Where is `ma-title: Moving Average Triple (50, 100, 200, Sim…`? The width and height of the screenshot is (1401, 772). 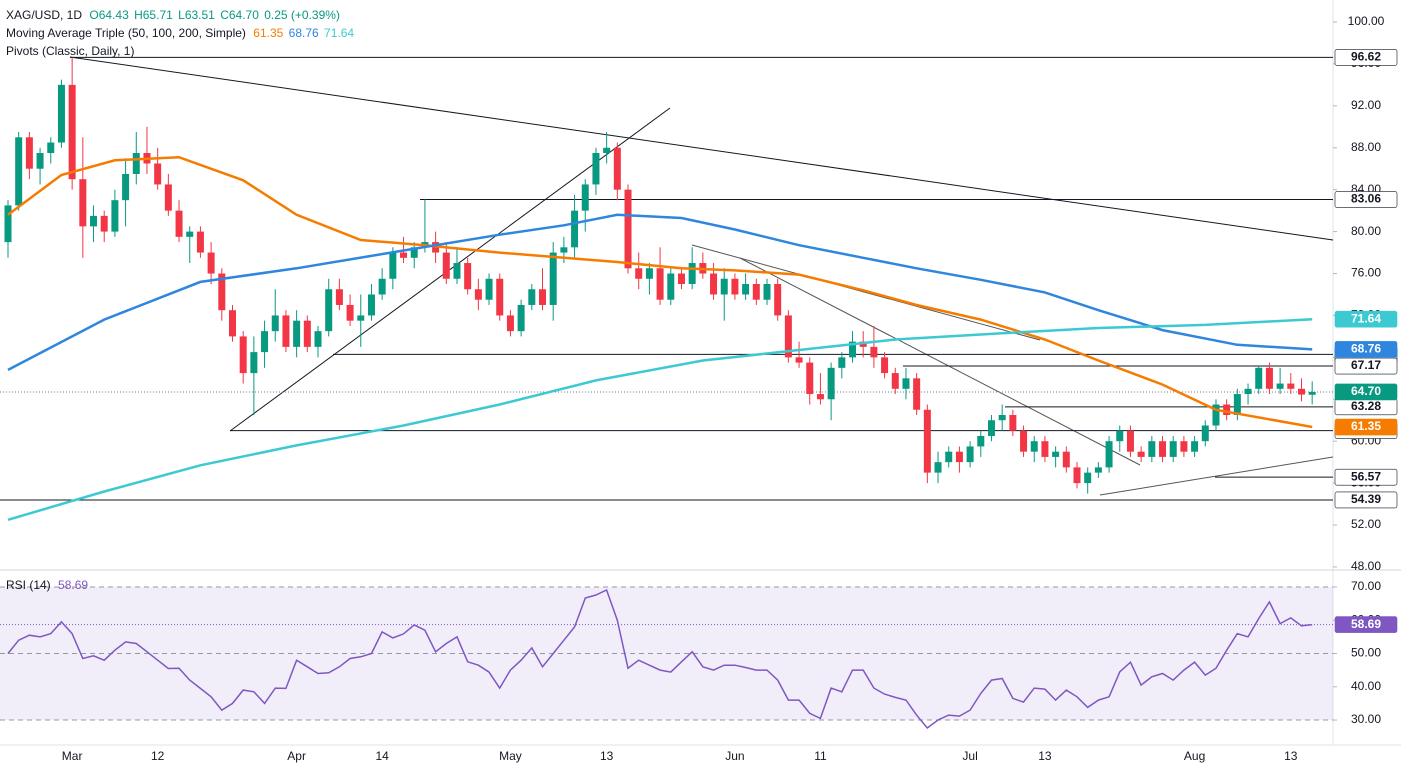
ma-title: Moving Average Triple (50, 100, 200, Sim… is located at coordinates (126, 33).